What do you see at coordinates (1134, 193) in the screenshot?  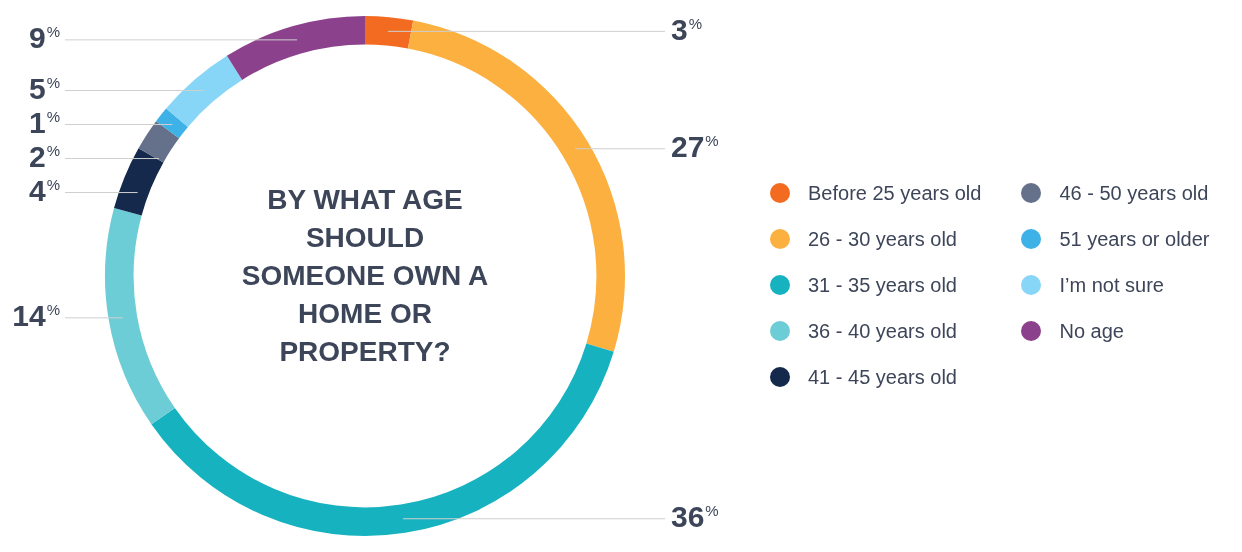 I see `legend-label: 46 - 50 years old` at bounding box center [1134, 193].